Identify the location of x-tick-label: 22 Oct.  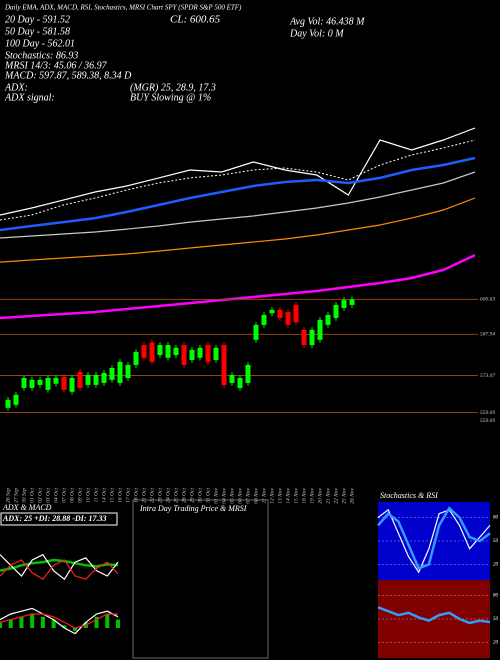
(152, 495).